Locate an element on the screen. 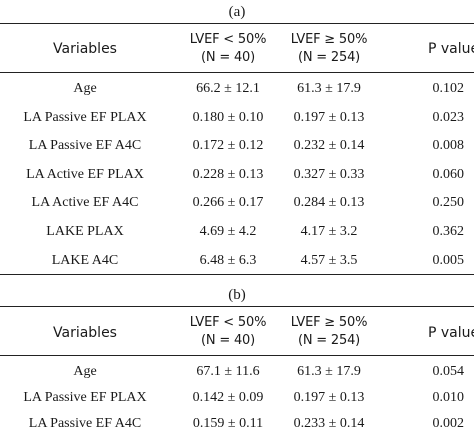 This screenshot has width=474, height=438. panel-a-bottom-rule is located at coordinates (237, 274).